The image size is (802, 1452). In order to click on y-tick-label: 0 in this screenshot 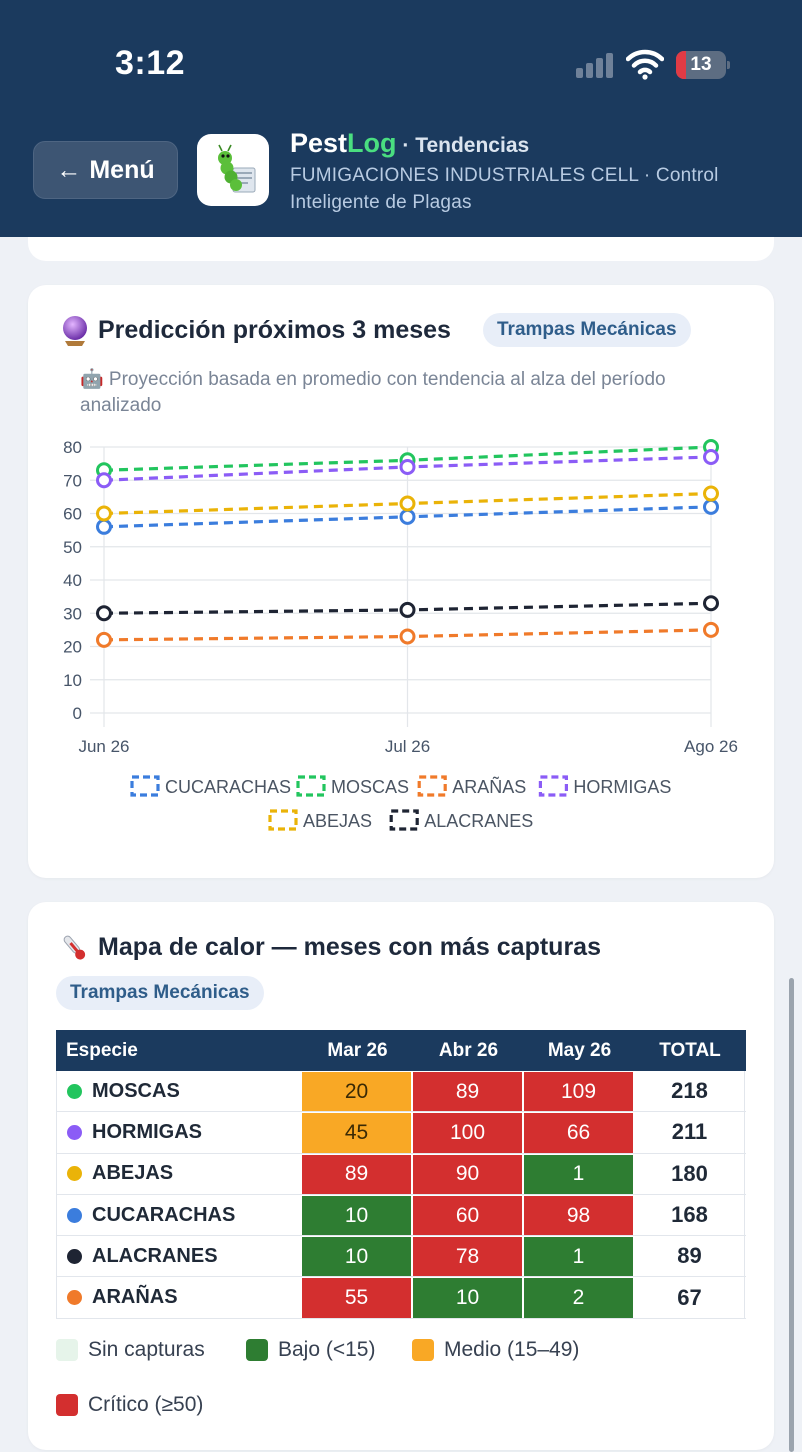, I will do `click(77, 713)`.